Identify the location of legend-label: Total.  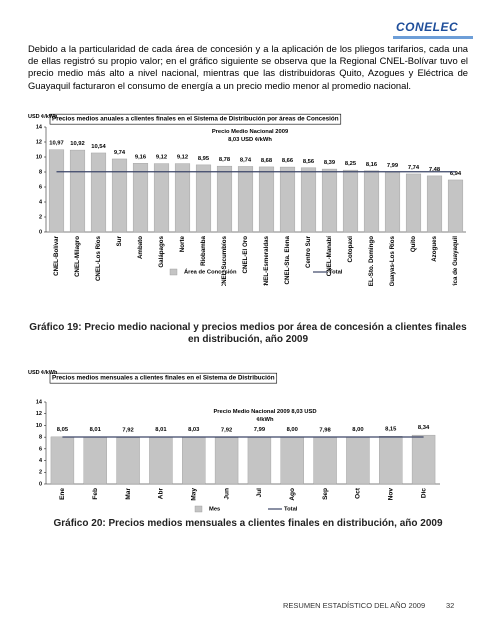
(336, 273).